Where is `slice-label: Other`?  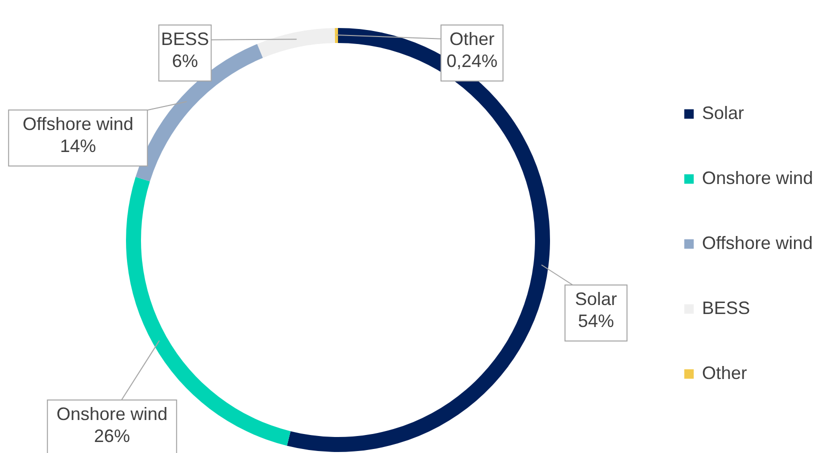 slice-label: Other is located at coordinates (472, 39).